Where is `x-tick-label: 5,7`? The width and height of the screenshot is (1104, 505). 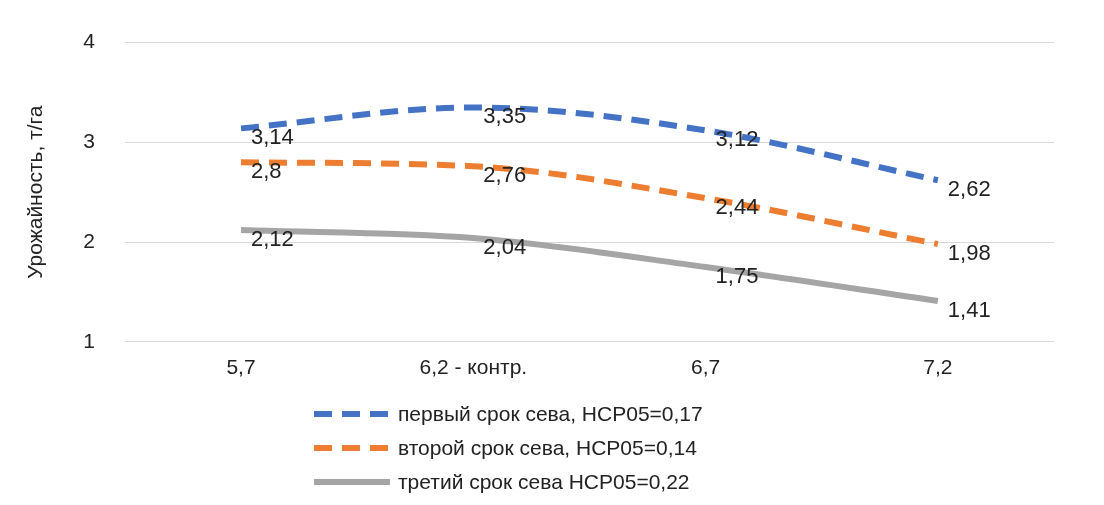 x-tick-label: 5,7 is located at coordinates (241, 367).